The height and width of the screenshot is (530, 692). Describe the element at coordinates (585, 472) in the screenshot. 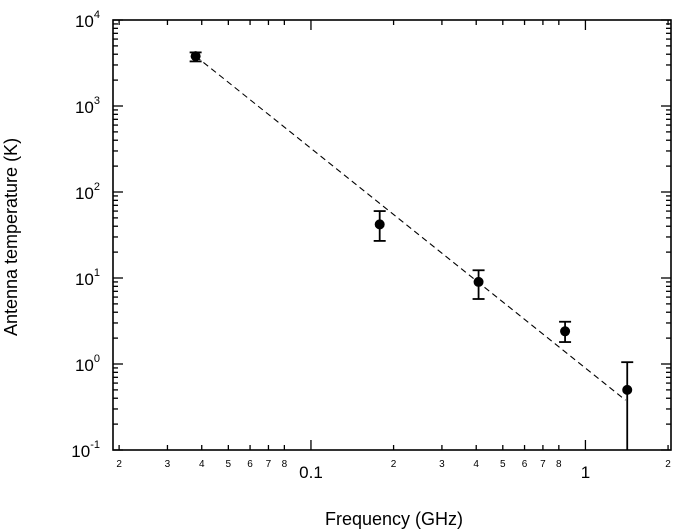

I see `x-major-tick-label: 1` at that location.